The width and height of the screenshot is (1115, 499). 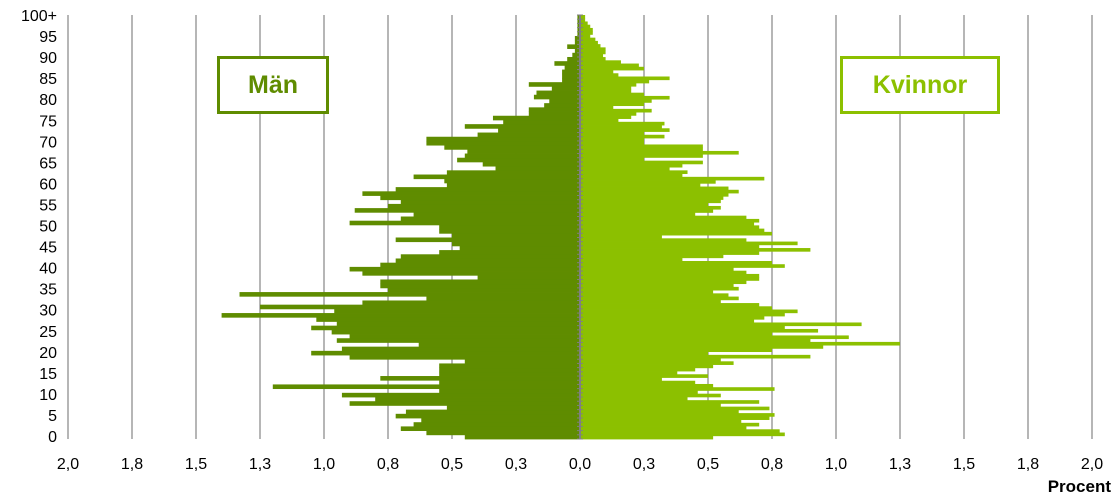 I want to click on x-tick-label: 1,3, so click(x=900, y=464).